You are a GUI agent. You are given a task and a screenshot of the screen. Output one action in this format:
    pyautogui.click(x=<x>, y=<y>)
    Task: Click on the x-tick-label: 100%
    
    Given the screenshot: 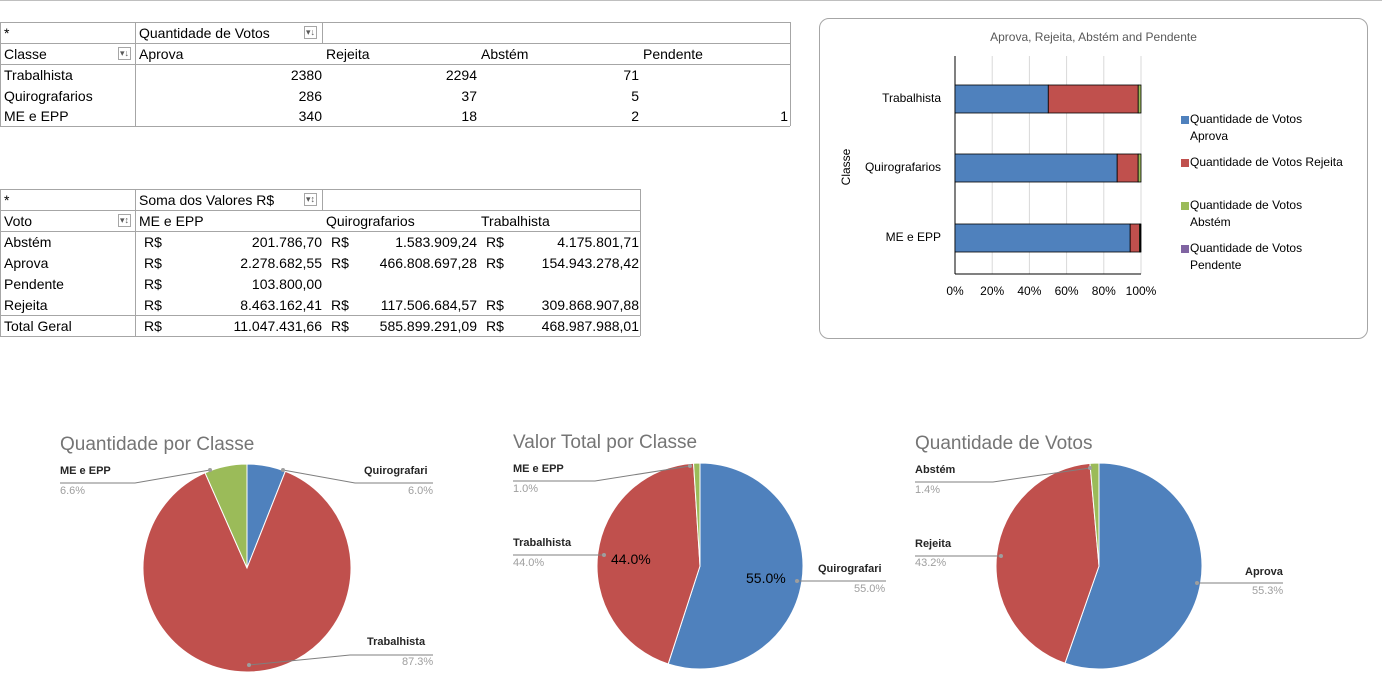 What is the action you would take?
    pyautogui.click(x=1141, y=291)
    